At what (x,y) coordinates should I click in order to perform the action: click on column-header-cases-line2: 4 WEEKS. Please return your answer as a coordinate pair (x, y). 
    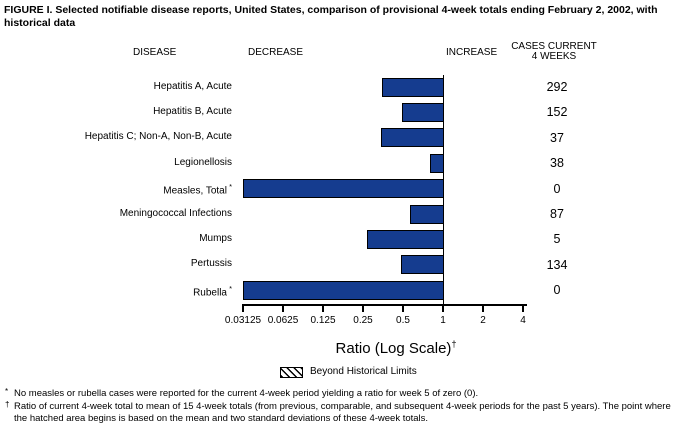
    Looking at the image, I should click on (554, 56).